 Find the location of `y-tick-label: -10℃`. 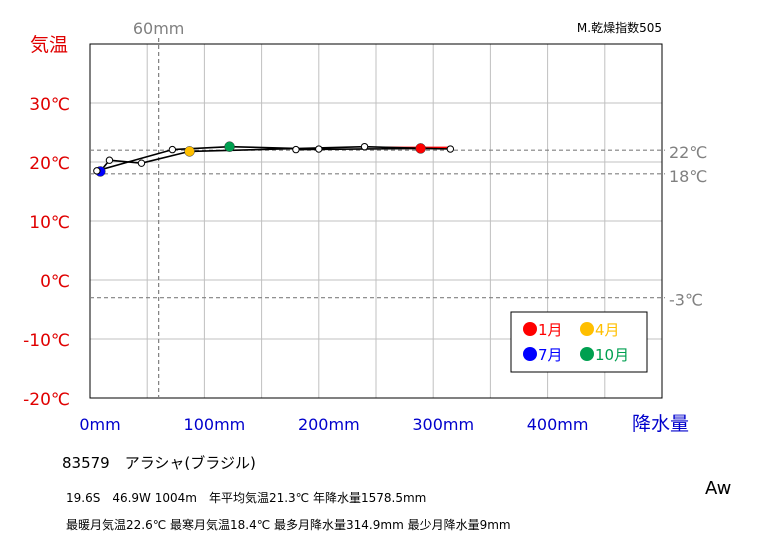

y-tick-label: -10℃ is located at coordinates (46, 341).